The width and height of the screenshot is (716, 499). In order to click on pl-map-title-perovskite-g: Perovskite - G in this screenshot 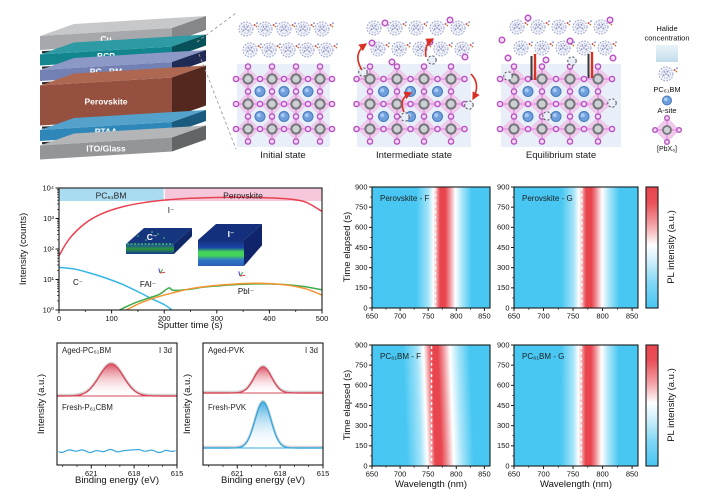, I will do `click(547, 198)`.